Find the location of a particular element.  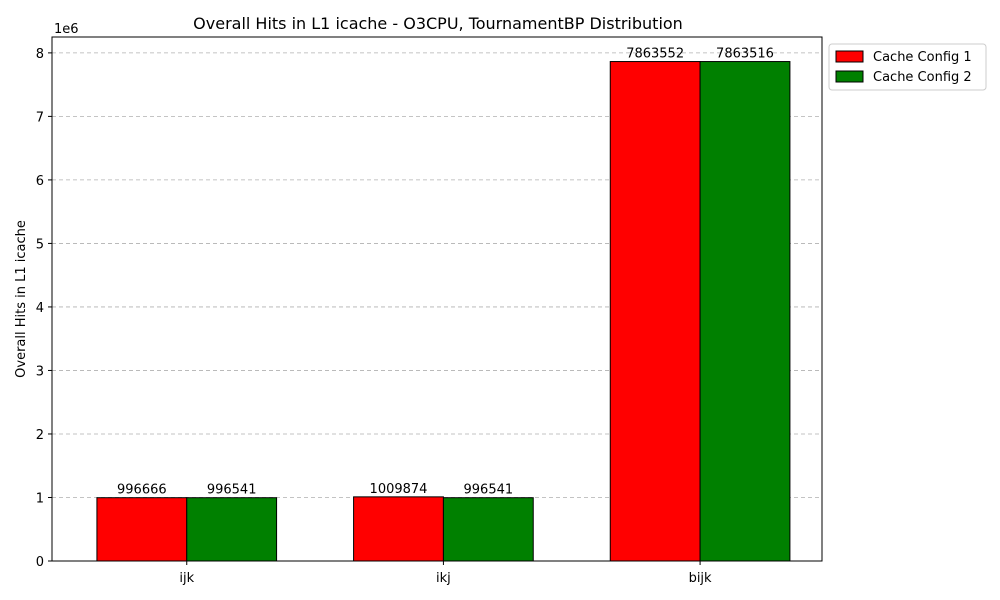

data-label: 7863516 is located at coordinates (745, 54).